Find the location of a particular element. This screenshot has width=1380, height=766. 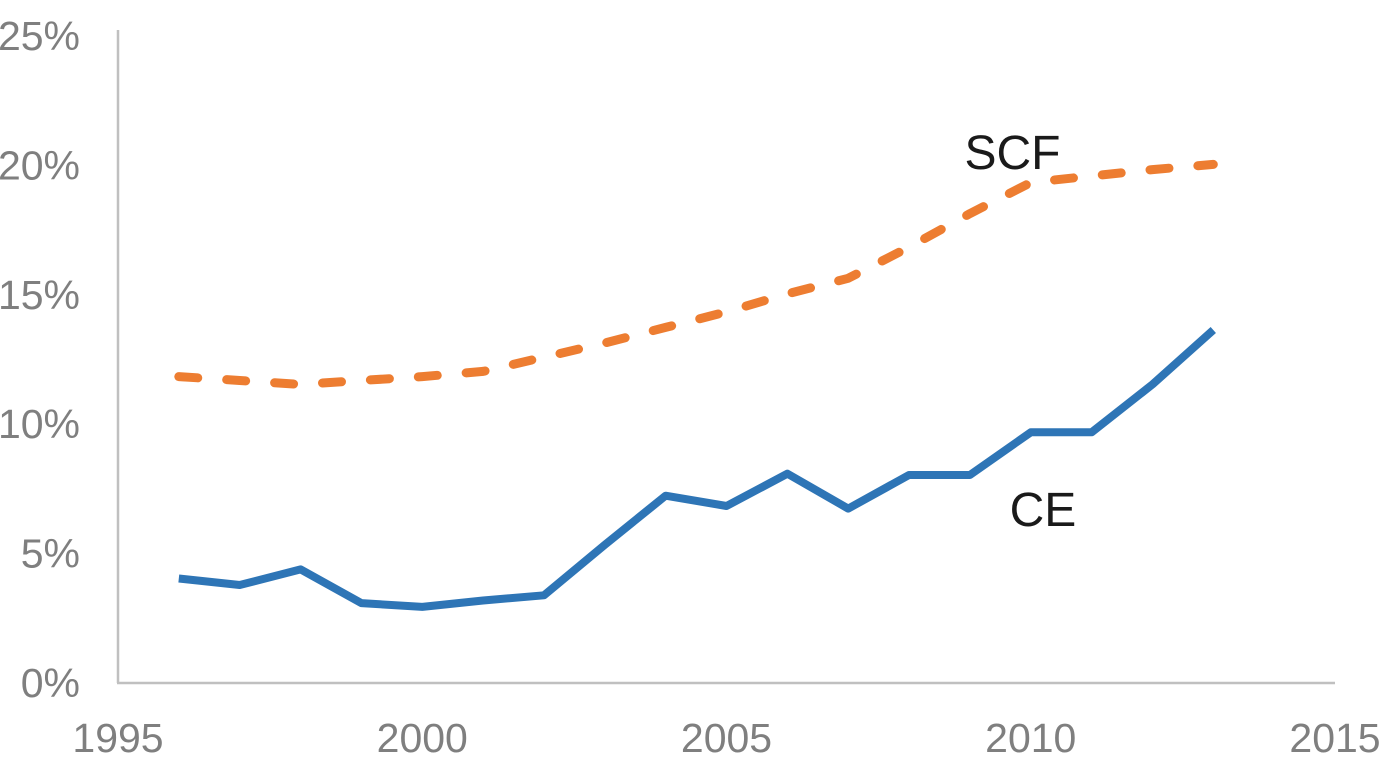

x-axis-tick-label: 1995 is located at coordinates (117, 738).